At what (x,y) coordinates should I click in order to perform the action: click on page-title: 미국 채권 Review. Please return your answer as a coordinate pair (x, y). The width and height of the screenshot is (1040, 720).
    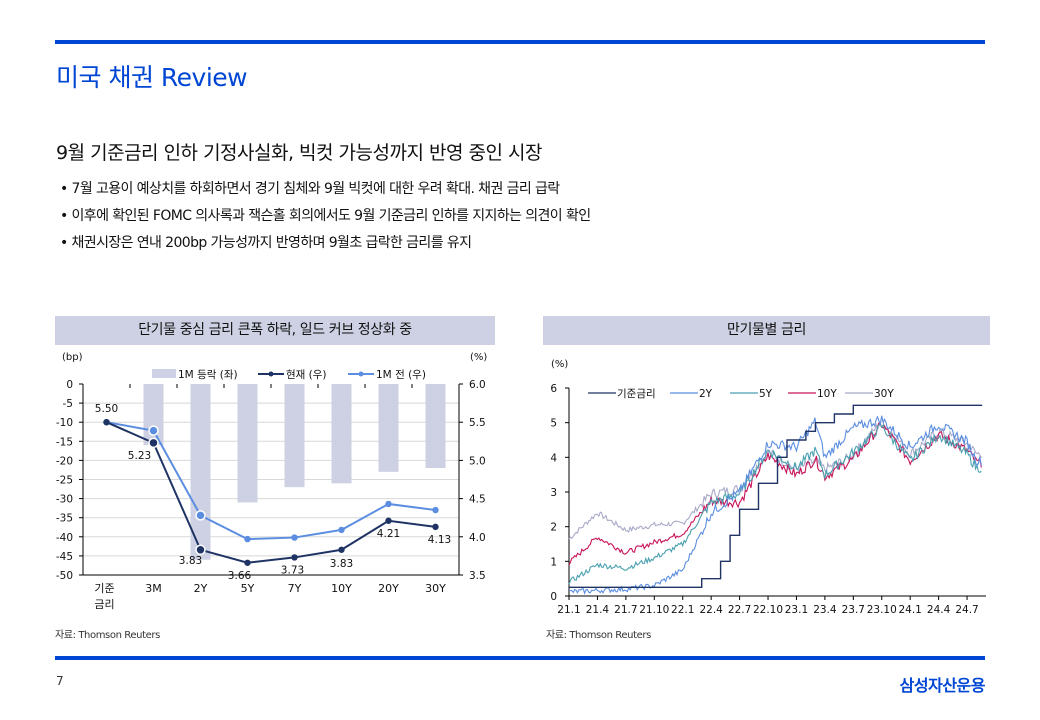
    Looking at the image, I should click on (152, 77).